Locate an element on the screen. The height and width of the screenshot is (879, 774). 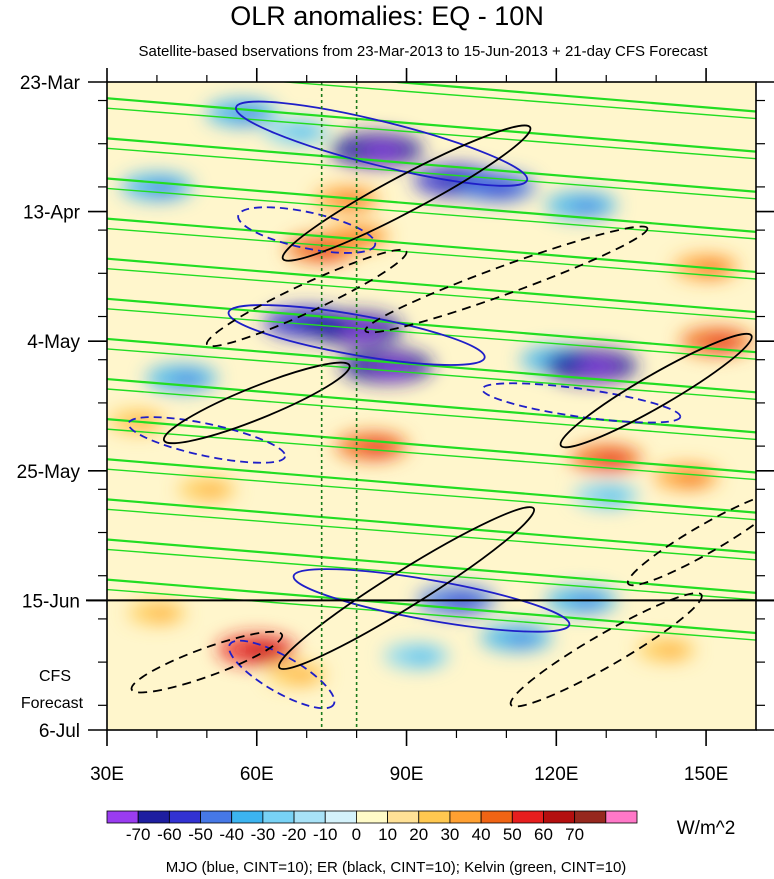
colorbar-label-1: -60 is located at coordinates (169, 834).